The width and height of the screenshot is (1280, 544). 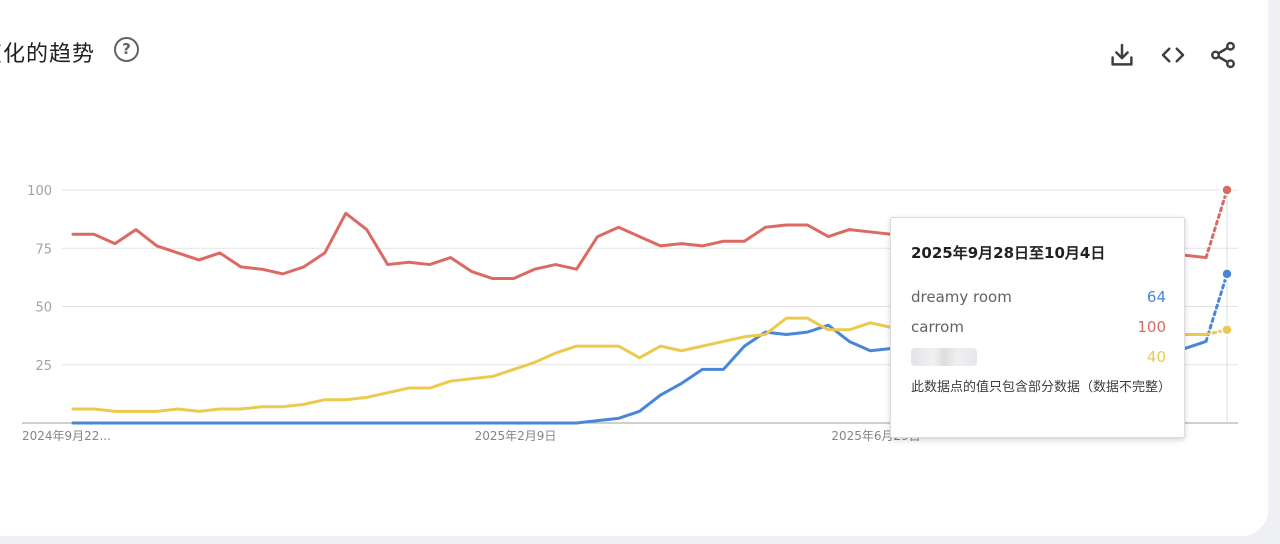 What do you see at coordinates (48, 54) in the screenshot?
I see `section-title: 变化的趋势` at bounding box center [48, 54].